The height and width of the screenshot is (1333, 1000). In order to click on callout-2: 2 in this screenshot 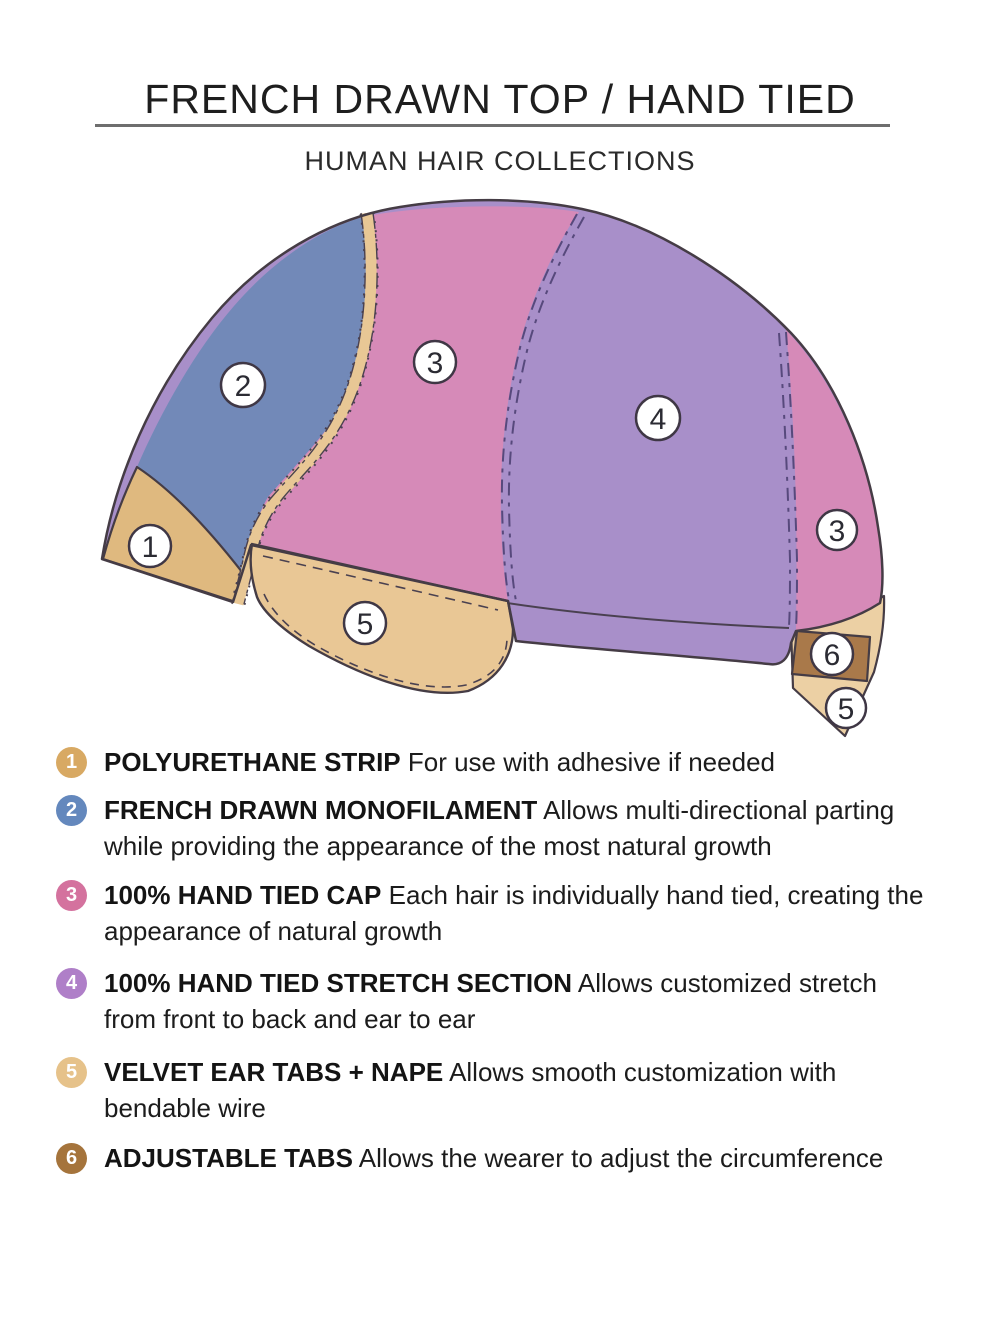, I will do `click(243, 385)`.